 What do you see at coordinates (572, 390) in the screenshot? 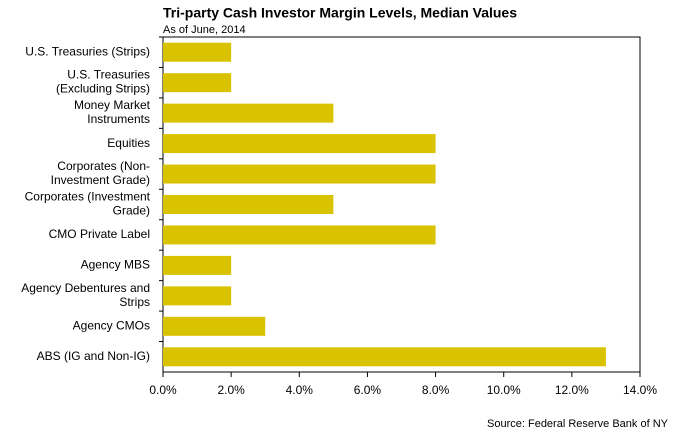
I see `x-tick-label: 12.0%` at bounding box center [572, 390].